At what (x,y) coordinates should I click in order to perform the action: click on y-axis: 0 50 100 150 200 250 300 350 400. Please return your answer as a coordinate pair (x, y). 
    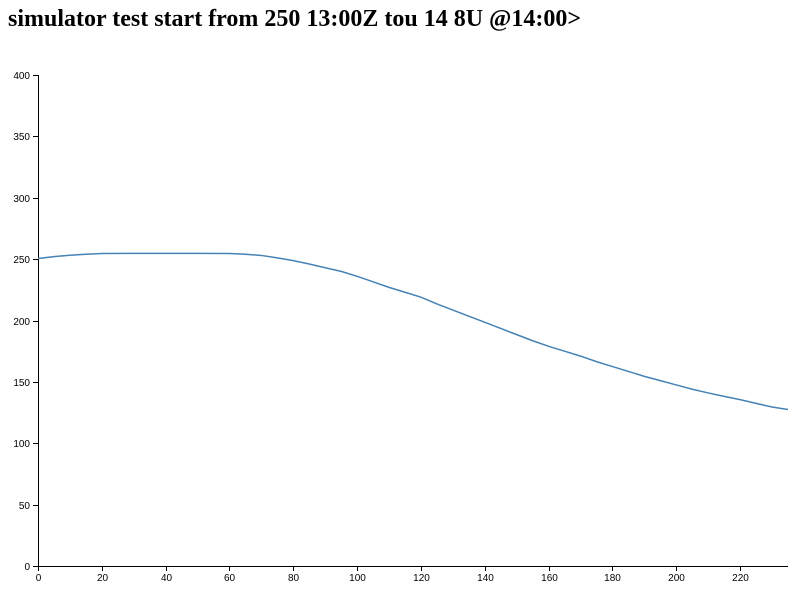
    Looking at the image, I should click on (26, 322).